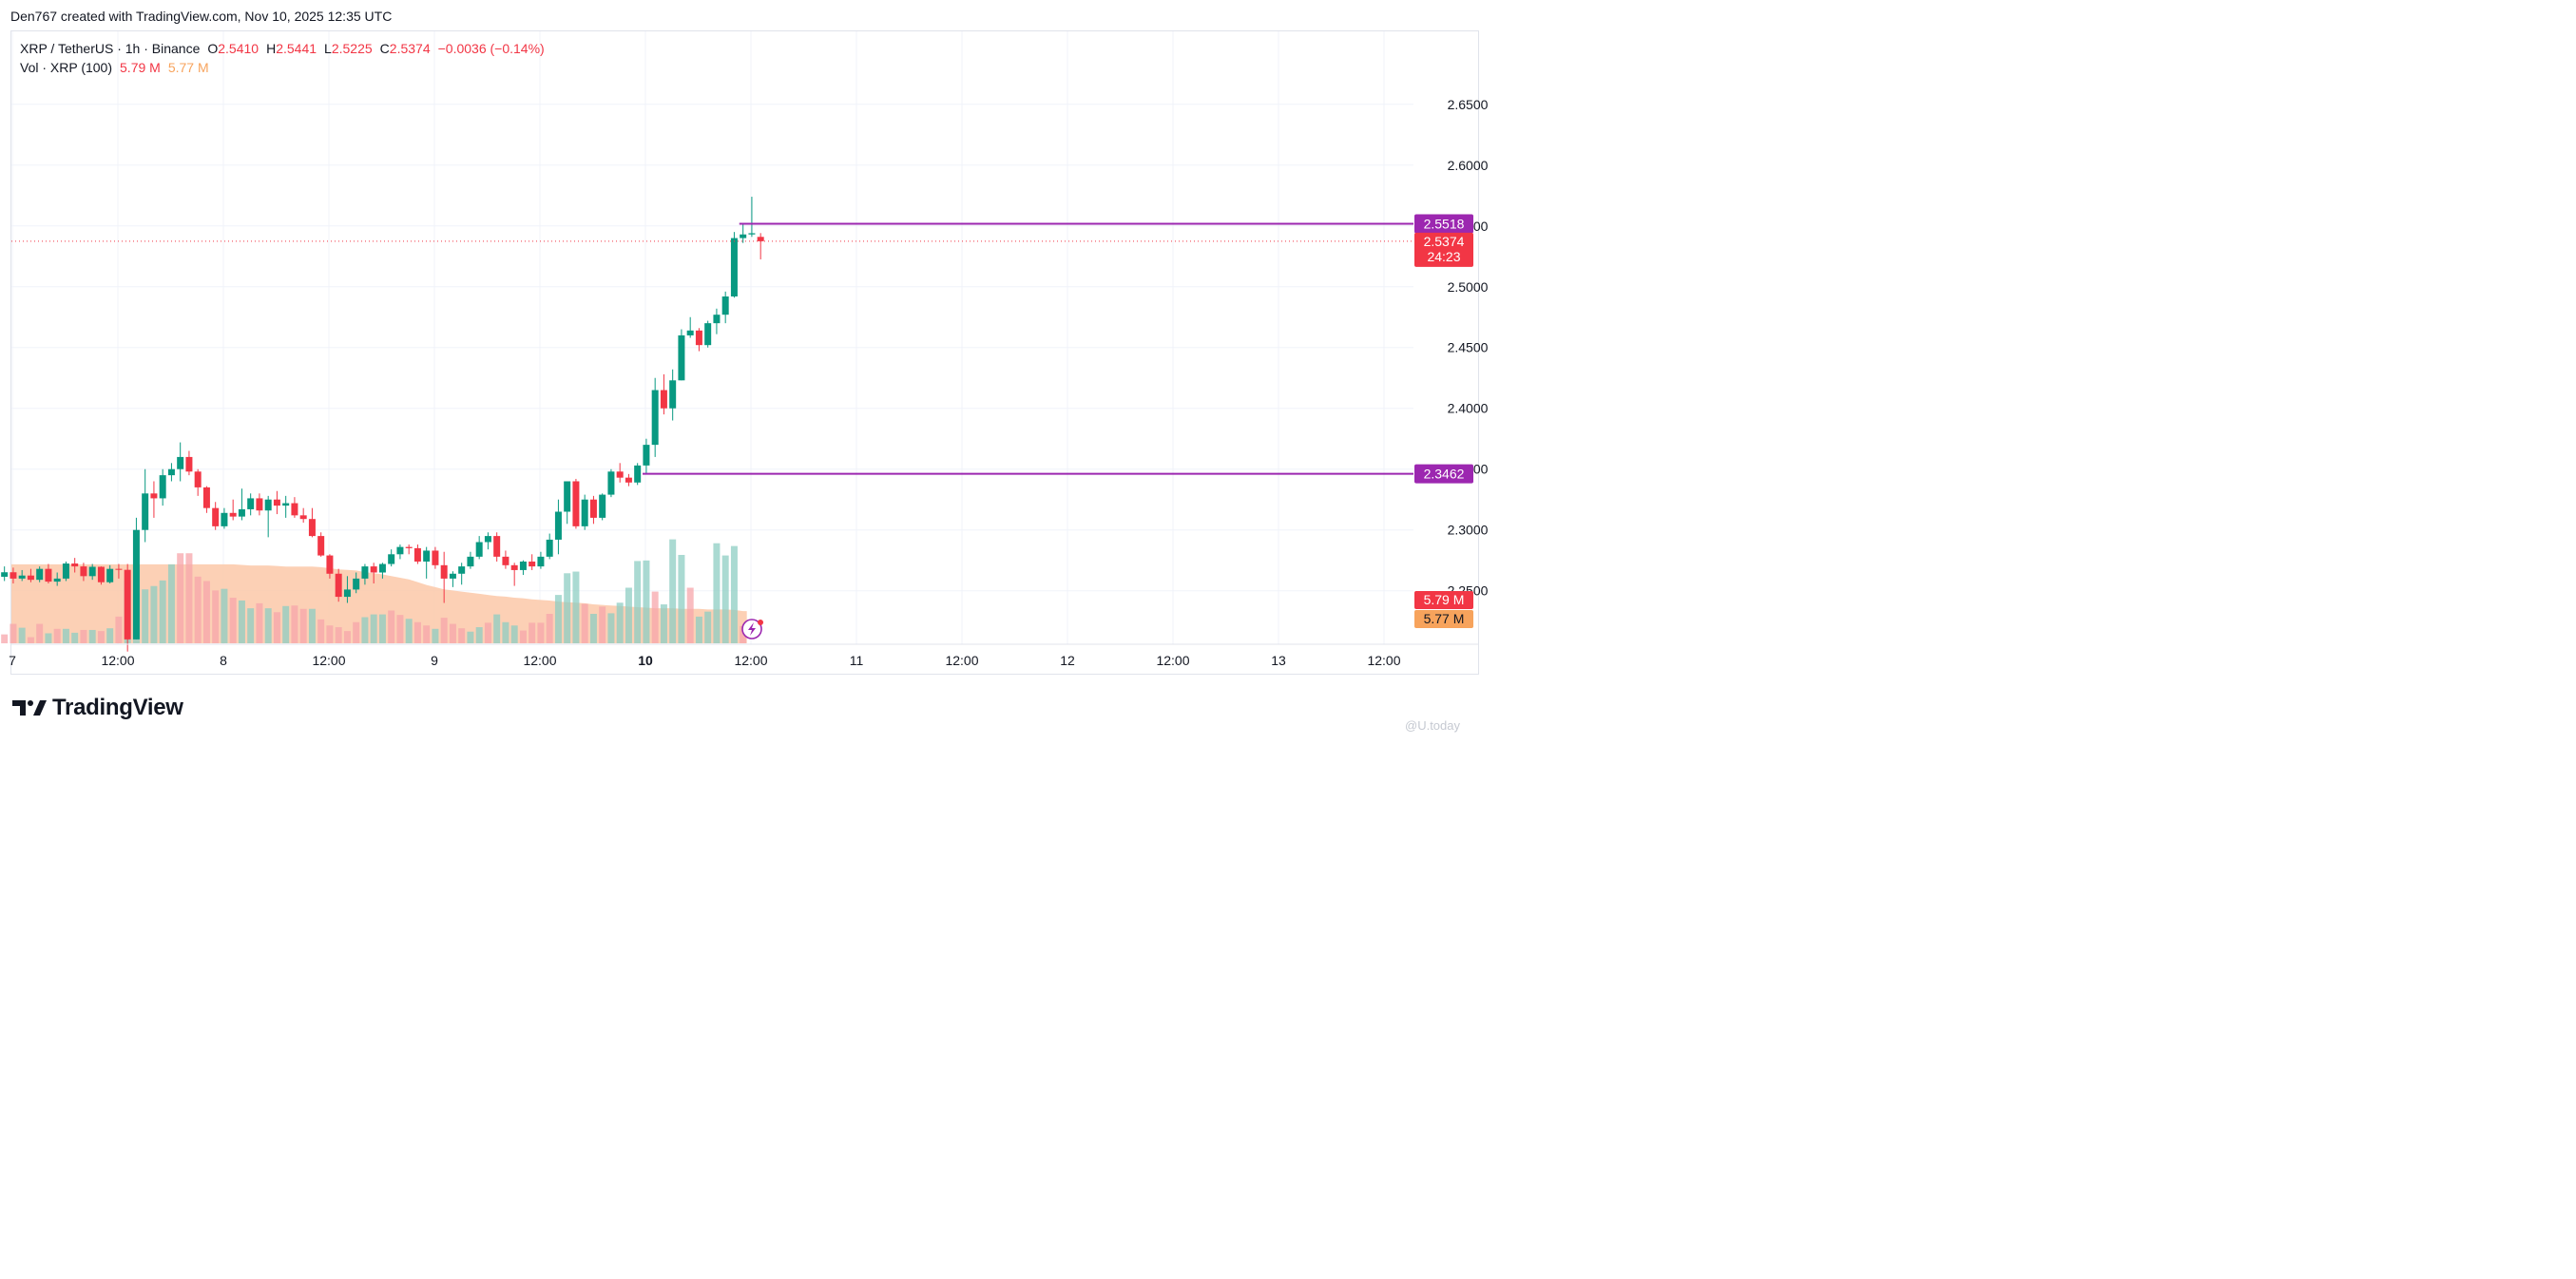  Describe the element at coordinates (1443, 600) in the screenshot. I see `volume-tag` at that location.